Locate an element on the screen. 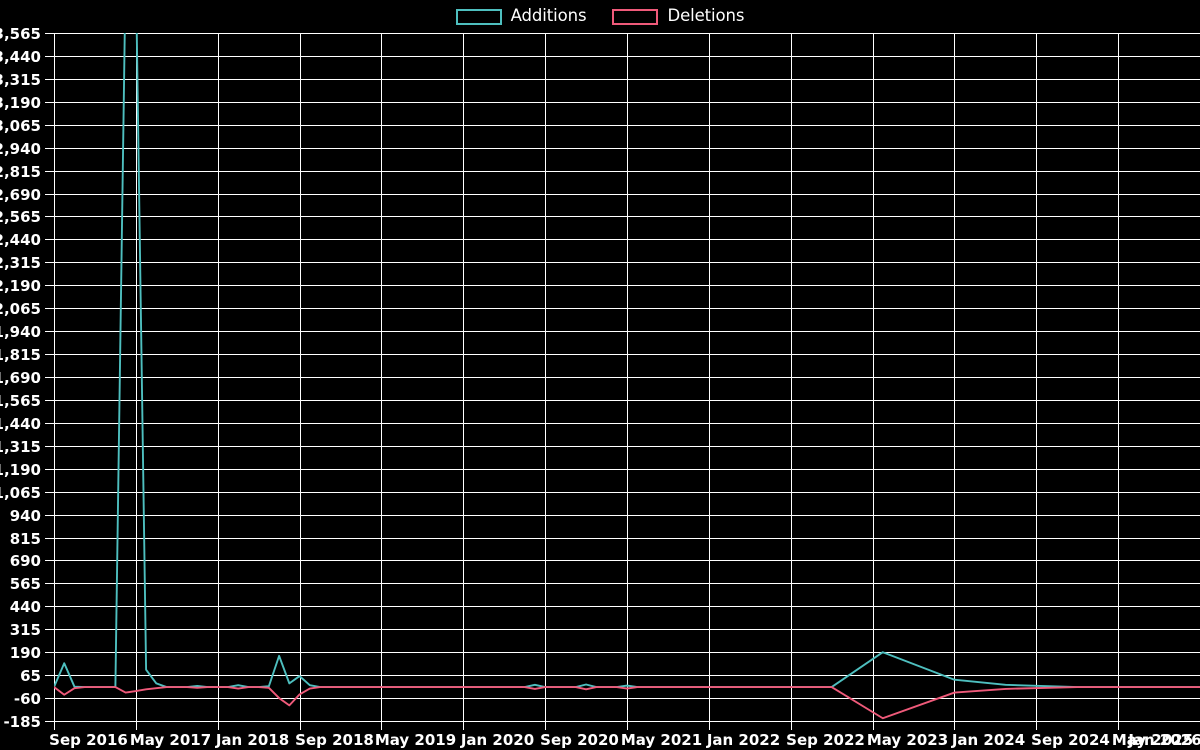 The height and width of the screenshot is (750, 1200). x-axis-tick-label: Sep 2020 is located at coordinates (579, 740).